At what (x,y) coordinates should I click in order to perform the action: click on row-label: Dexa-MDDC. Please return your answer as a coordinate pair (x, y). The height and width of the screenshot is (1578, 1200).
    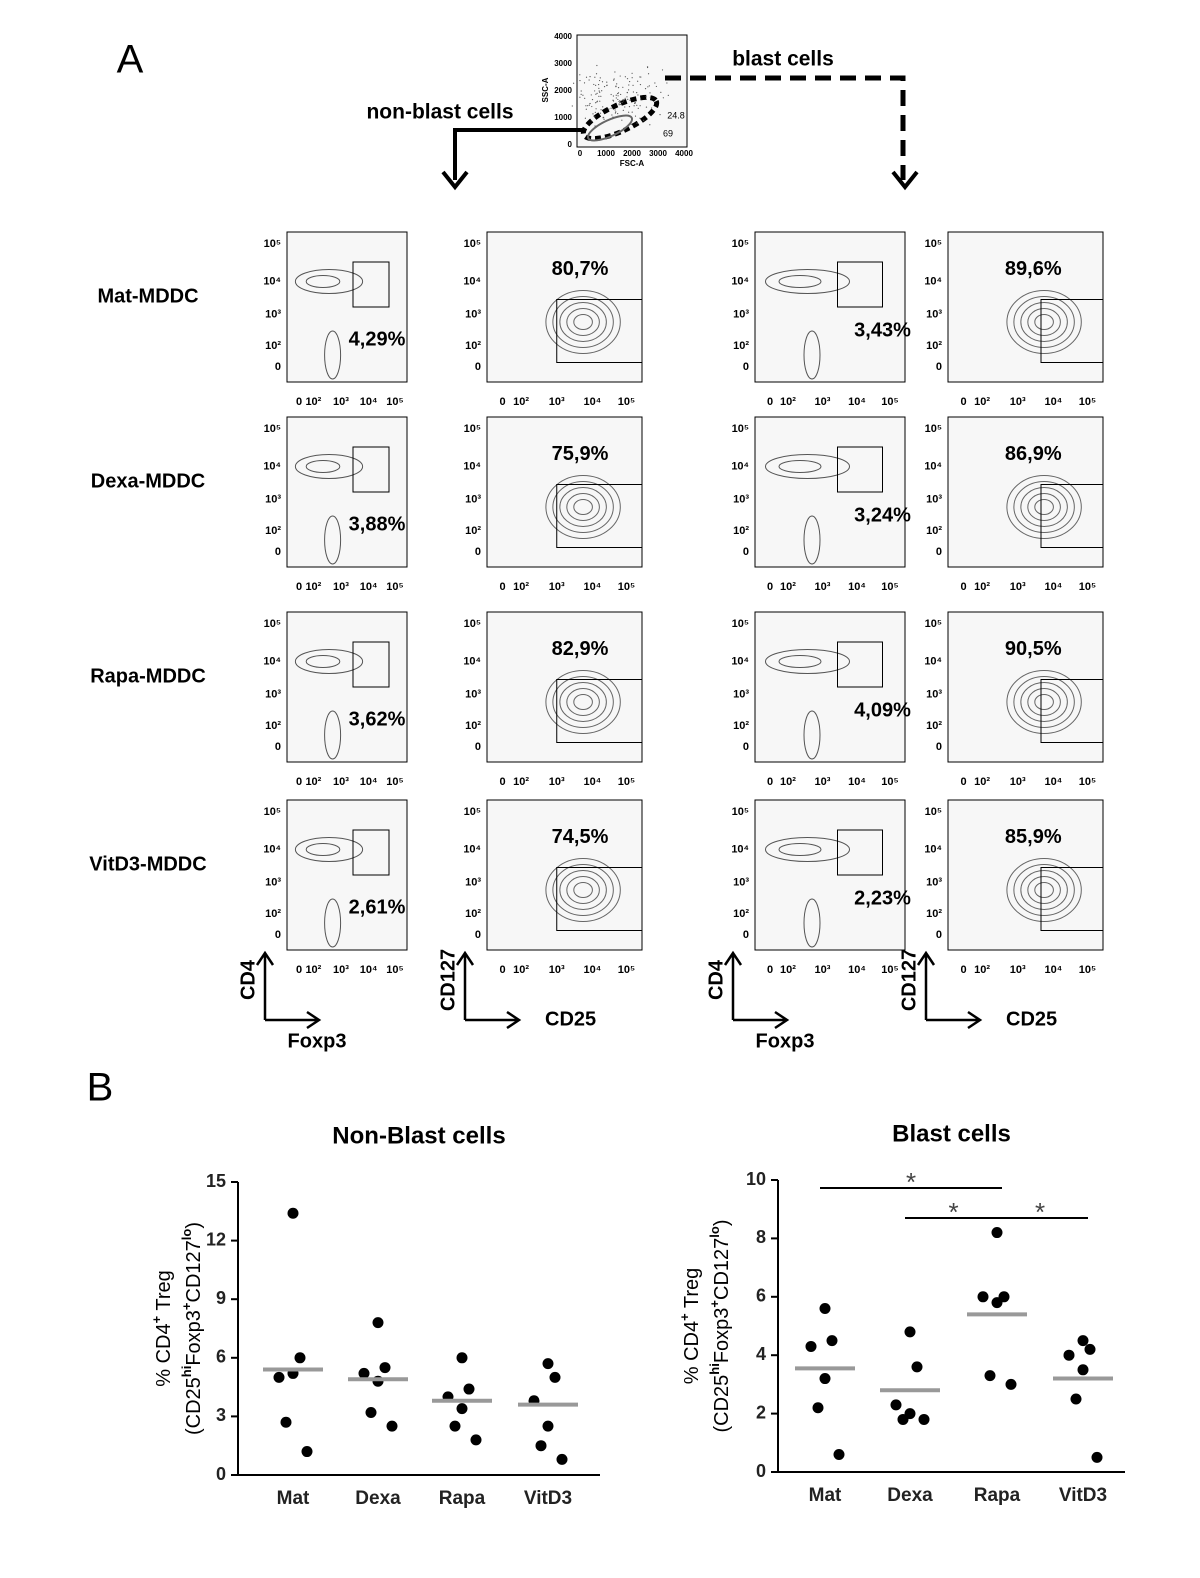
    Looking at the image, I should click on (148, 481).